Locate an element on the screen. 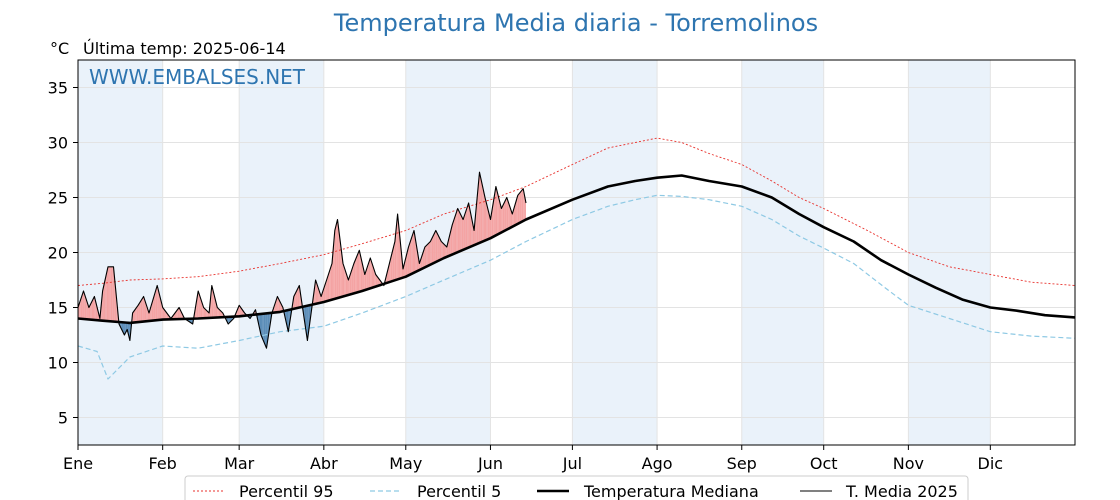 The height and width of the screenshot is (500, 1120). x-tick-label-oct: Oct is located at coordinates (824, 463).